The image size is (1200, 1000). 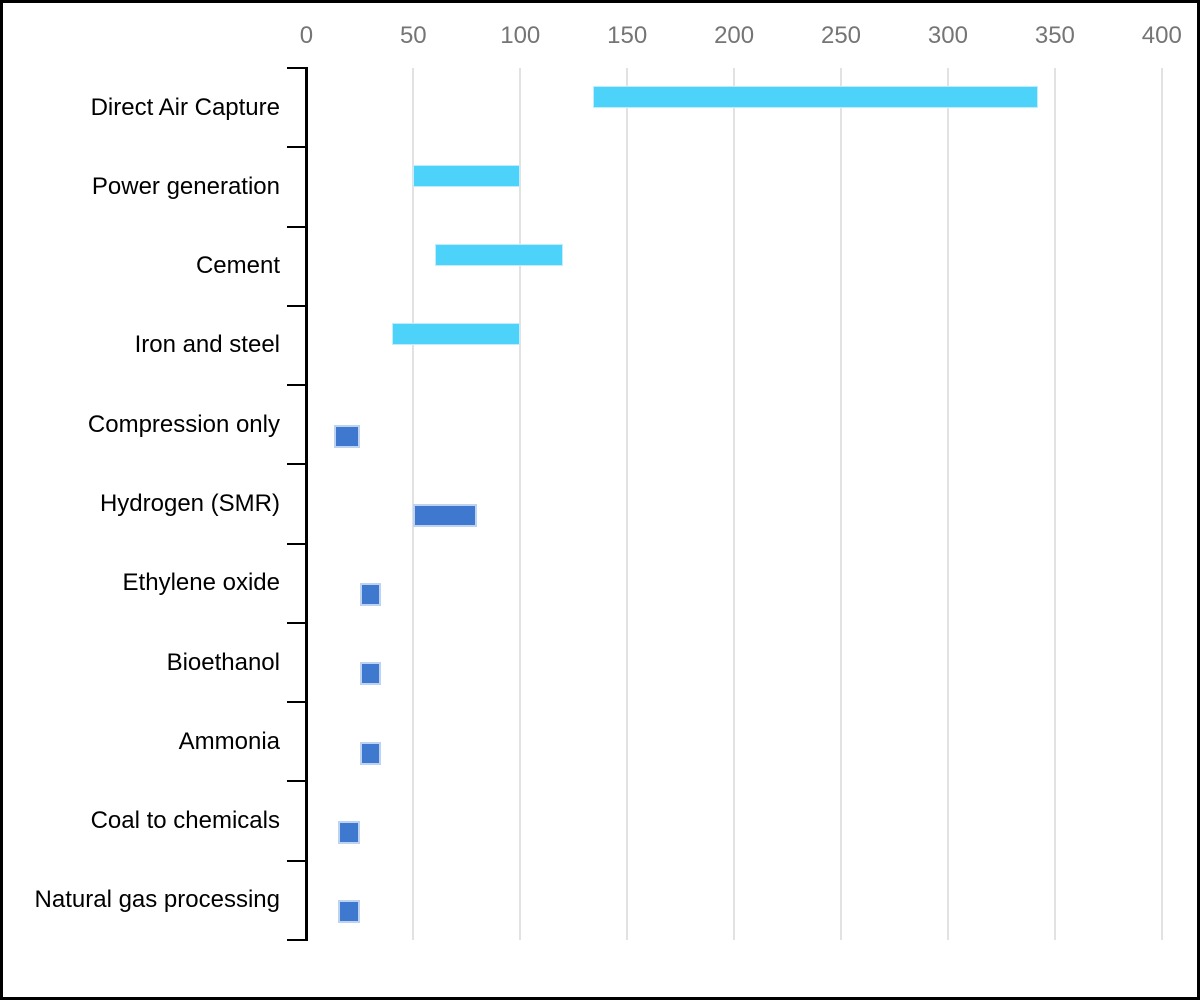 I want to click on category-label-direct-air-capture: Direct Air Capture, so click(x=185, y=107).